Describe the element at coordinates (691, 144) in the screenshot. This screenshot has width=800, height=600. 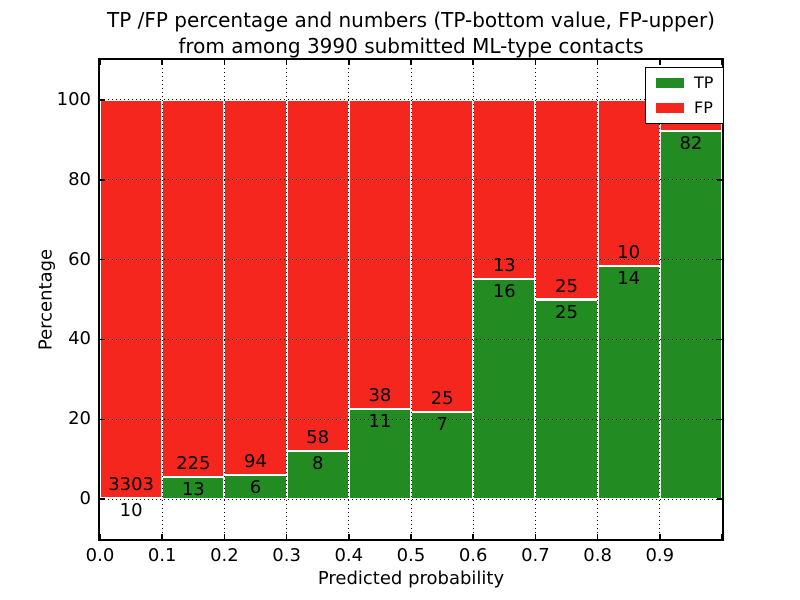
I see `bar-tp-count-label: 82` at that location.